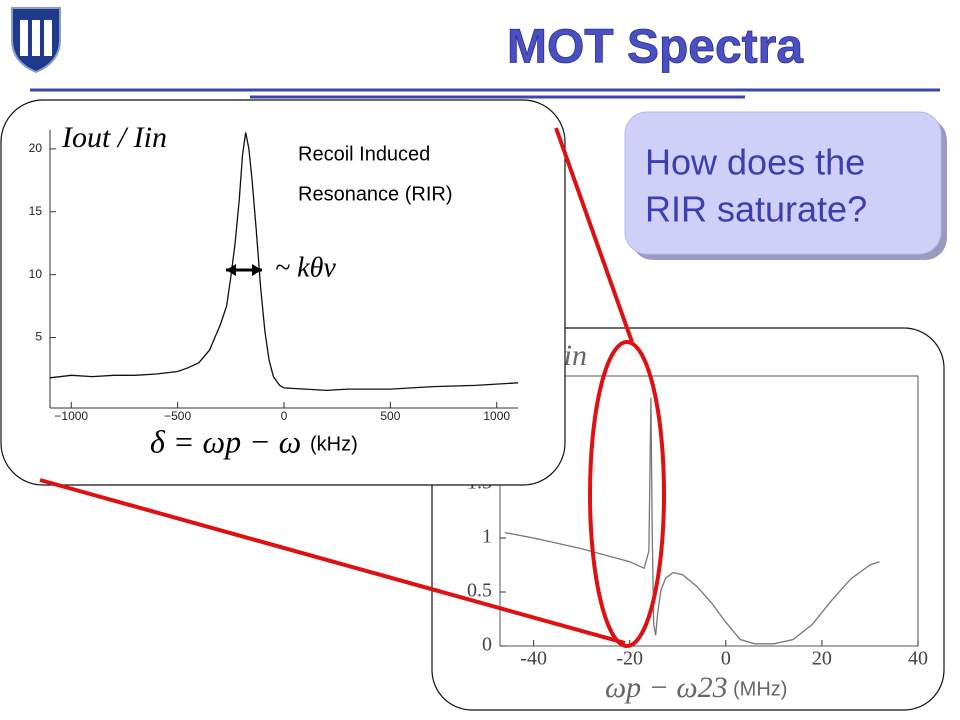 The height and width of the screenshot is (720, 960). What do you see at coordinates (305, 267) in the screenshot?
I see `width-label: ~ kθv` at bounding box center [305, 267].